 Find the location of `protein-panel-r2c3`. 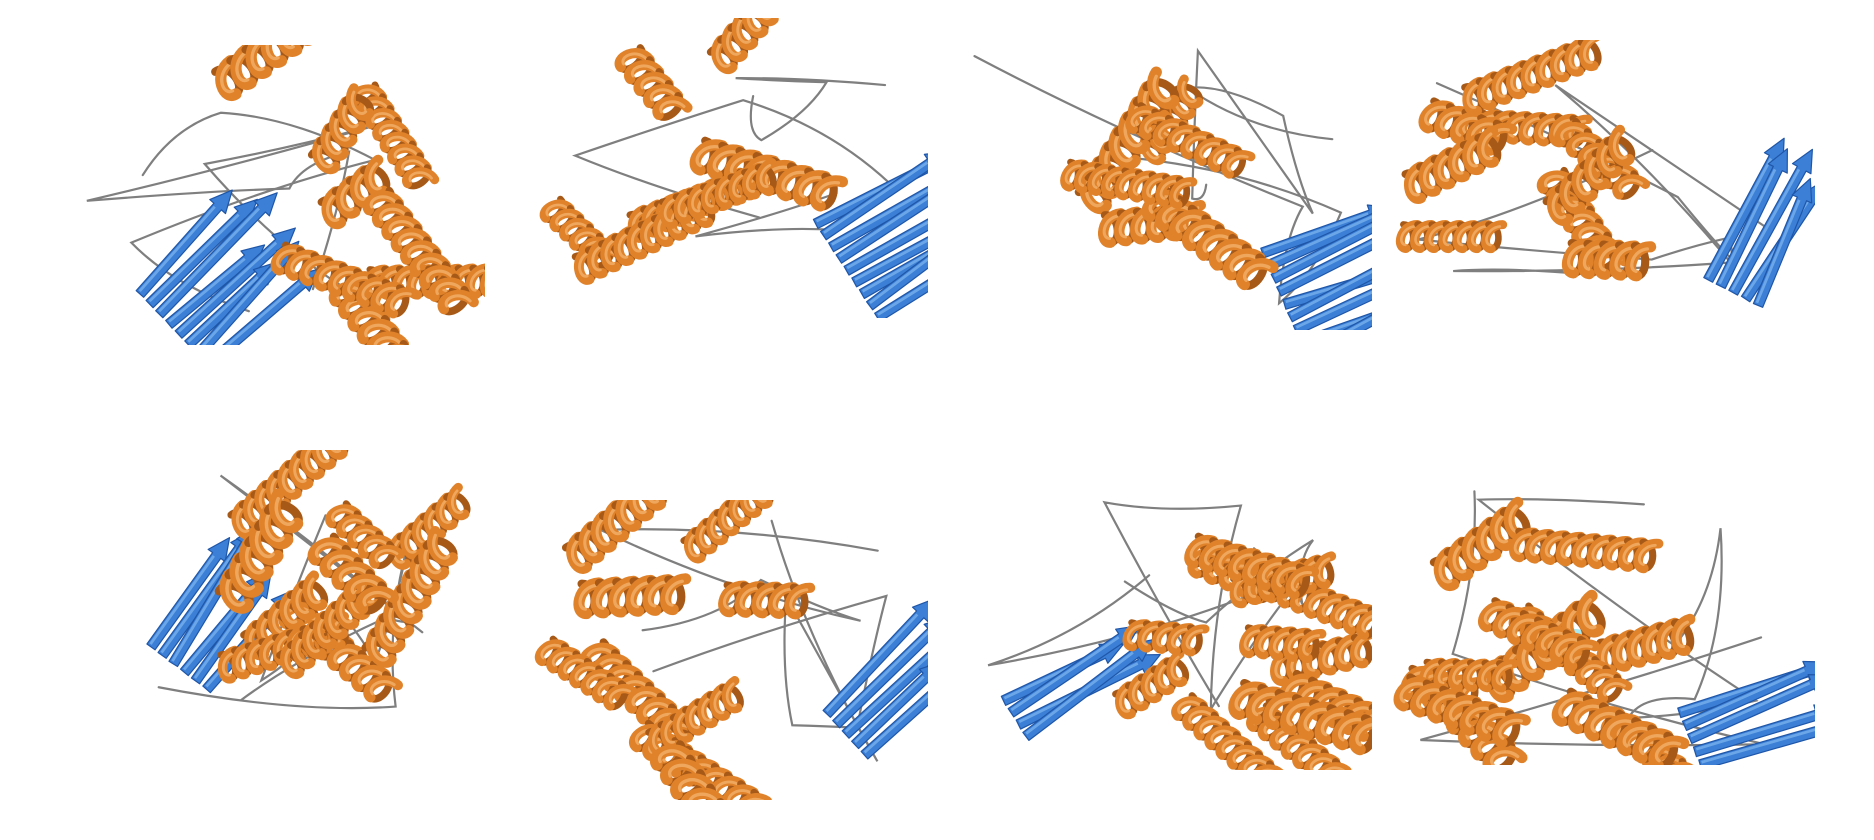

protein-panel-r2c3 is located at coordinates (1157, 620).